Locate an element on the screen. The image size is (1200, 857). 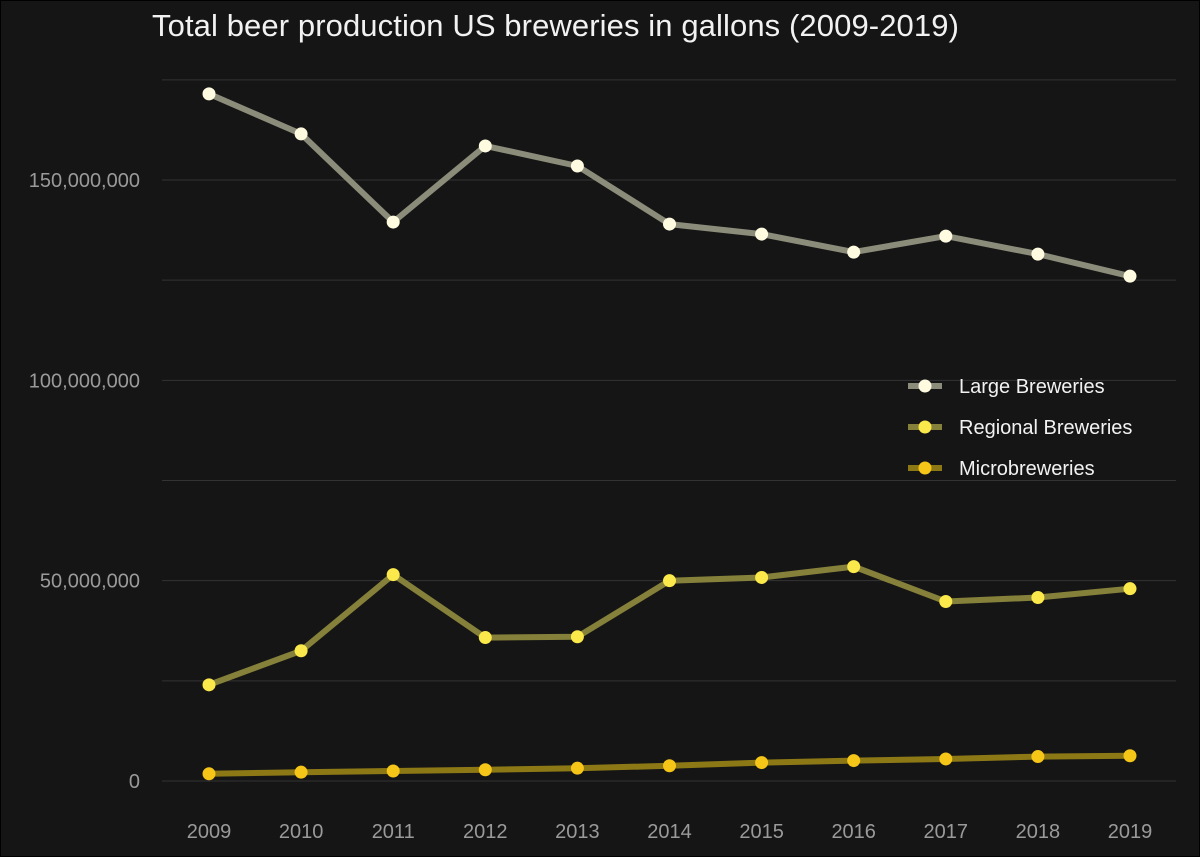
x-tick-label: 2012 is located at coordinates (485, 832).